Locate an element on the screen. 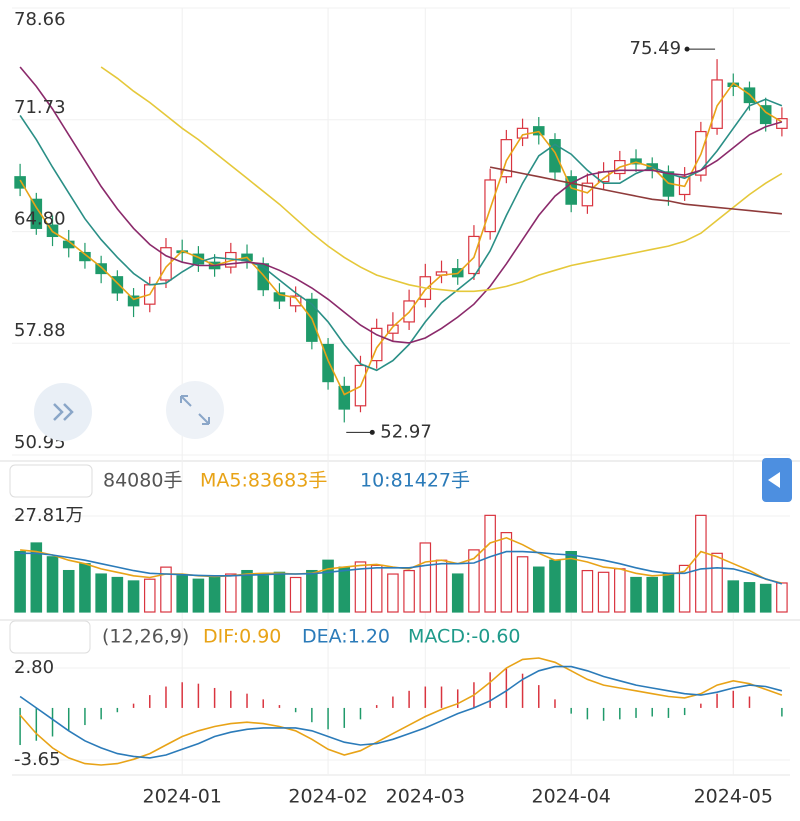 The image size is (800, 821). ma-line is located at coordinates (635, 190).